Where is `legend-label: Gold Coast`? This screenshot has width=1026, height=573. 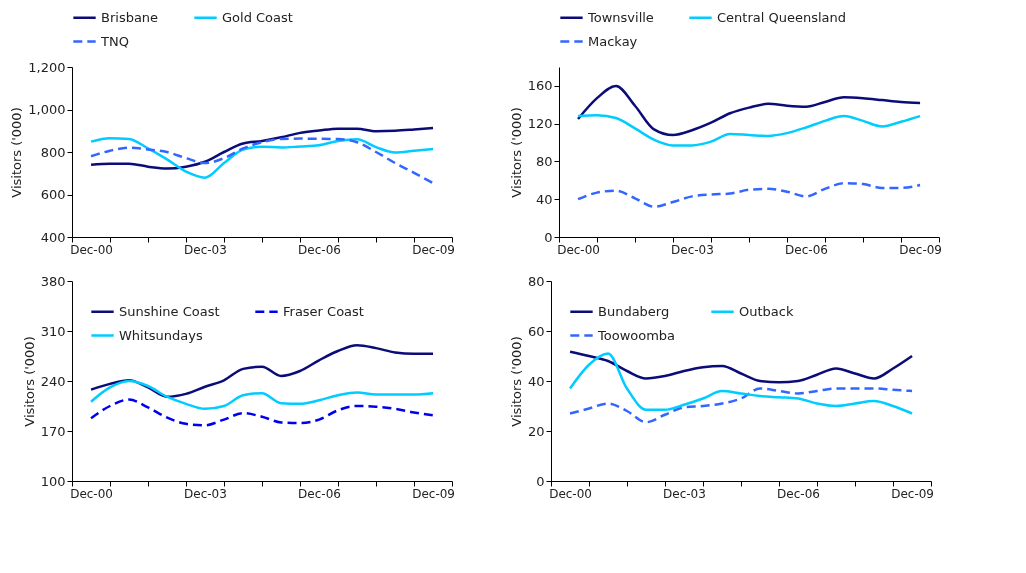
legend-label: Gold Coast is located at coordinates (257, 17).